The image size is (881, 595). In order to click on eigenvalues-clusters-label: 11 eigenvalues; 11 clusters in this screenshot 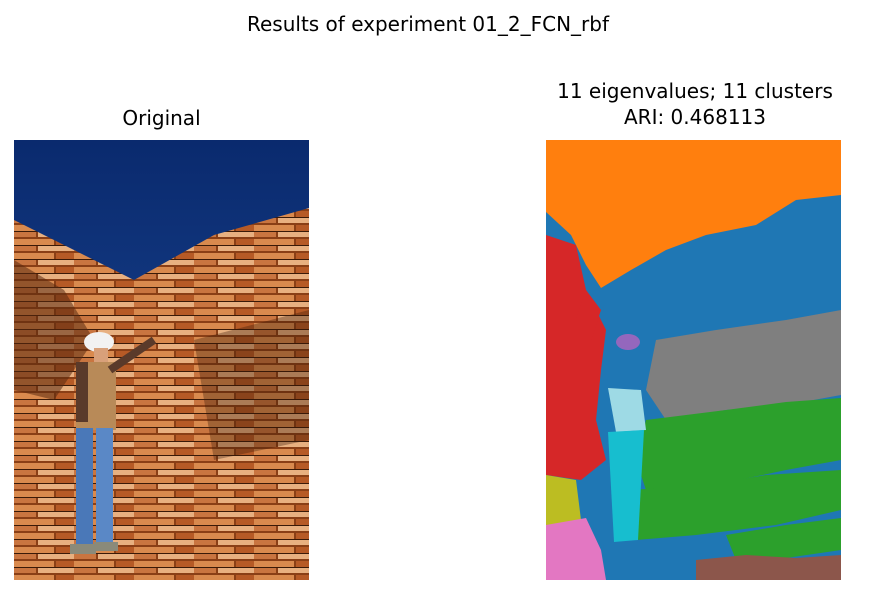, I will do `click(695, 91)`.